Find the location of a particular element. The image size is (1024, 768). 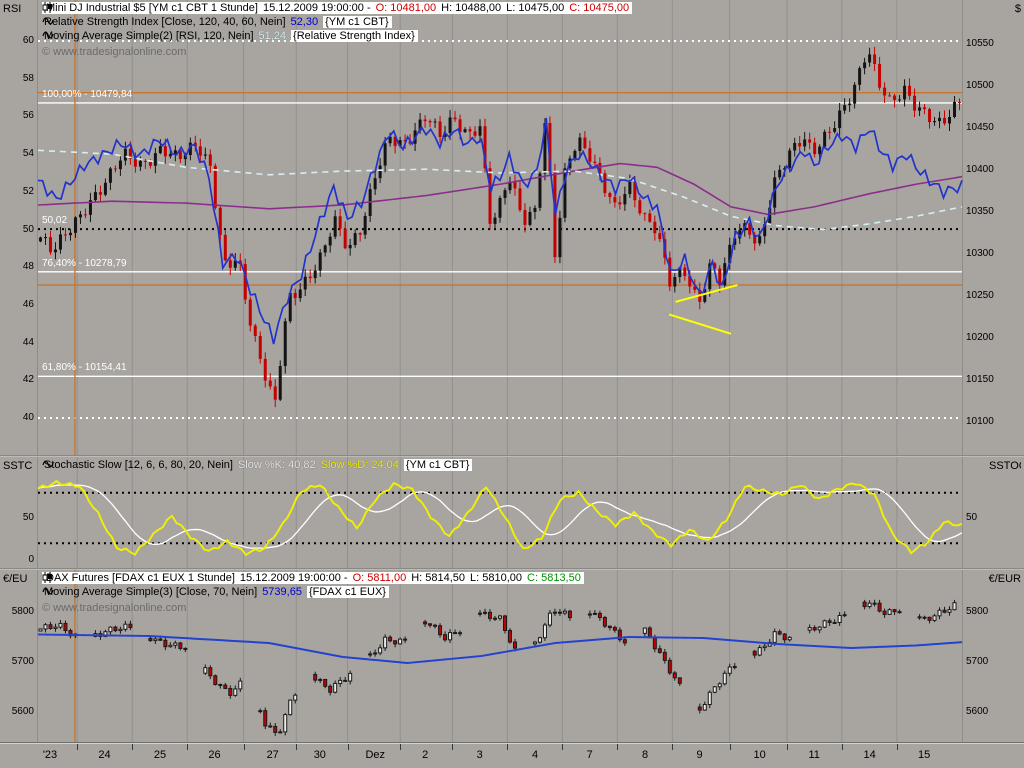

stochastic-indicator-scope: {YM c1 CBT} is located at coordinates (438, 465).